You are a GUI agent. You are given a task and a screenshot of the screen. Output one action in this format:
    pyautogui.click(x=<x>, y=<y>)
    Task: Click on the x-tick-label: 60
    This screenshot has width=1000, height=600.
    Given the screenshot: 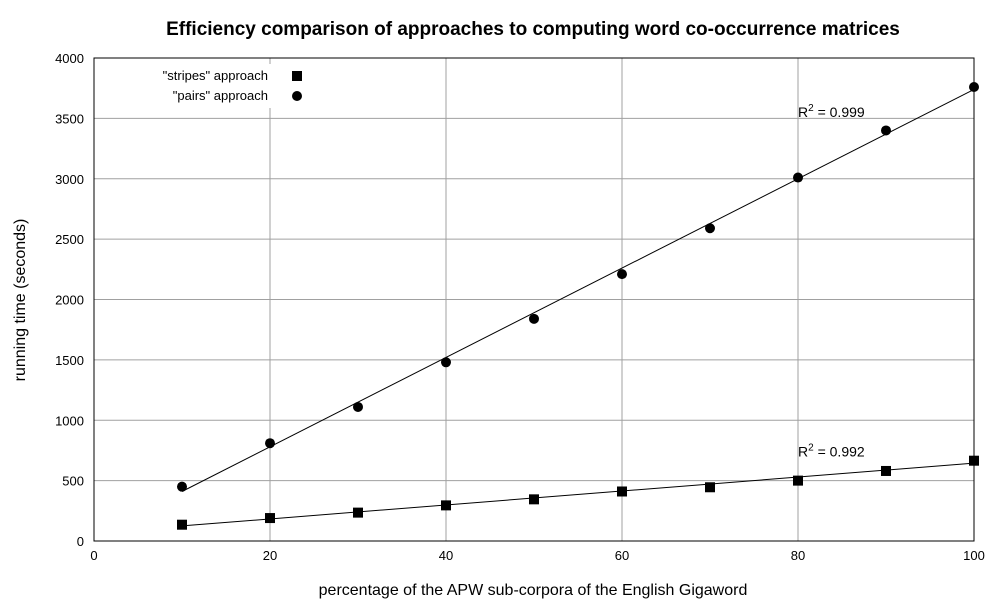 What is the action you would take?
    pyautogui.click(x=622, y=555)
    